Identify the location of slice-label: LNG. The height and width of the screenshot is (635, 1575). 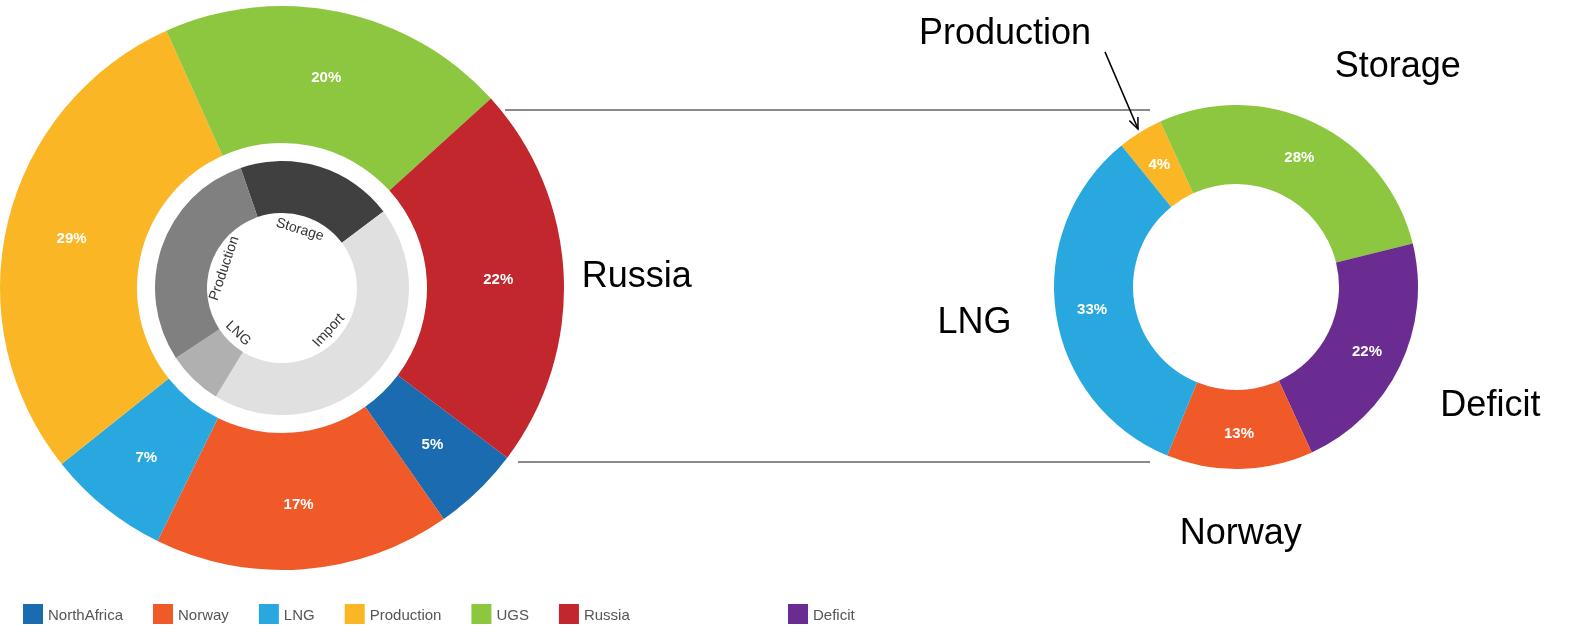
(974, 320).